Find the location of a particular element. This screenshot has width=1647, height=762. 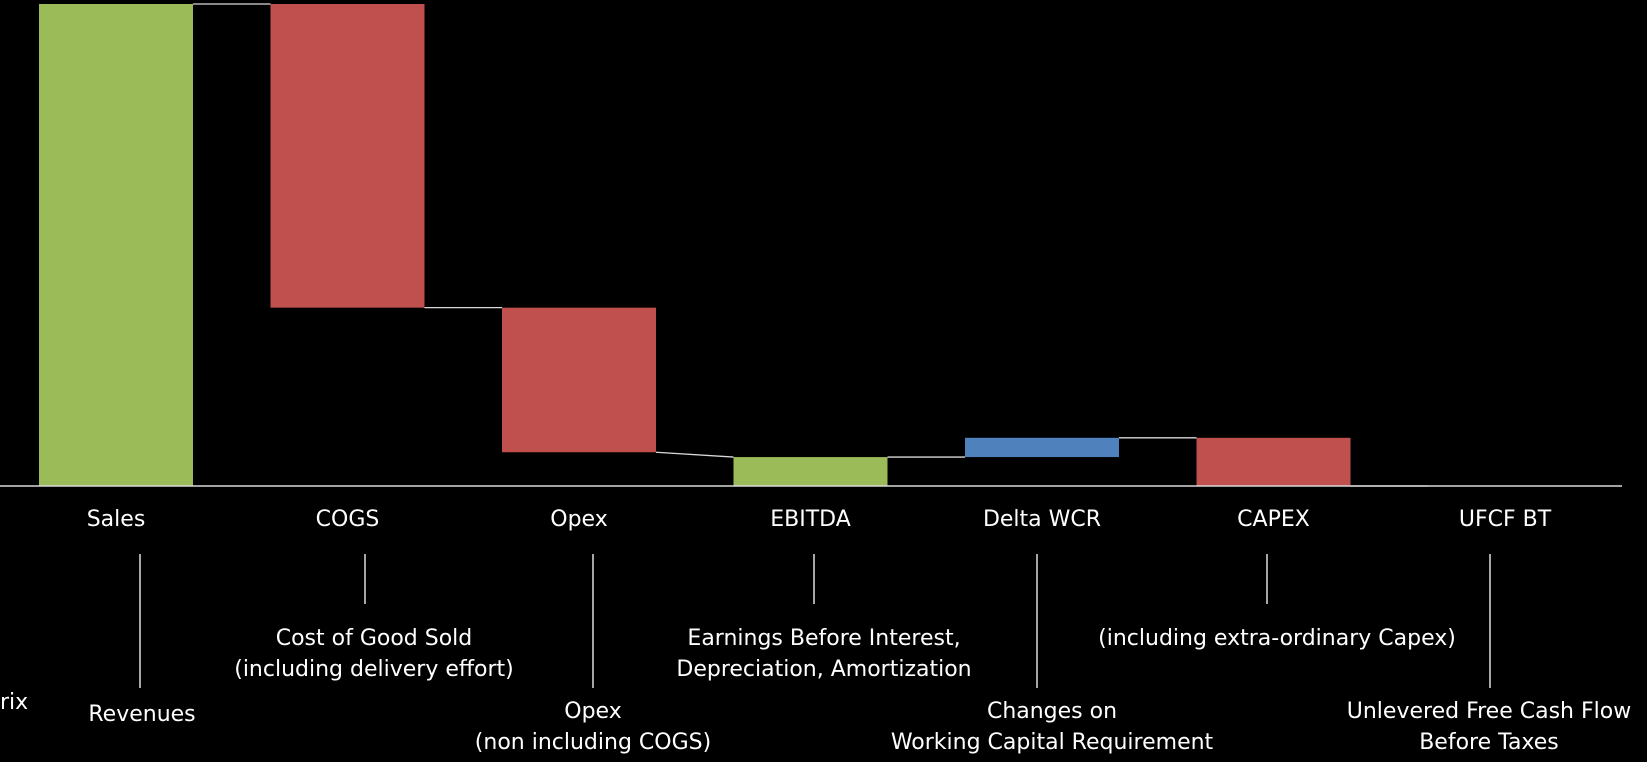

x-tick-label: Opex is located at coordinates (578, 519).